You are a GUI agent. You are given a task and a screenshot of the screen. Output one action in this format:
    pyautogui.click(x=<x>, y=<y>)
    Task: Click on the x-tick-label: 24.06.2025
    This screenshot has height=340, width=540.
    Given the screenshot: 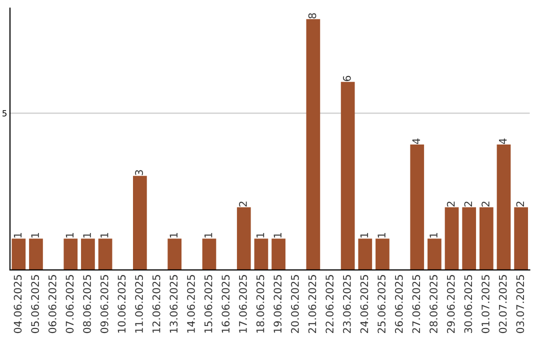 What is the action you would take?
    pyautogui.click(x=364, y=304)
    